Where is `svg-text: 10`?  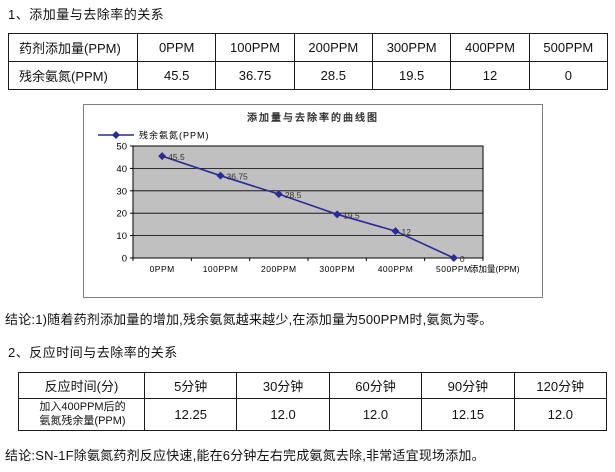
svg-text: 10 is located at coordinates (121, 236).